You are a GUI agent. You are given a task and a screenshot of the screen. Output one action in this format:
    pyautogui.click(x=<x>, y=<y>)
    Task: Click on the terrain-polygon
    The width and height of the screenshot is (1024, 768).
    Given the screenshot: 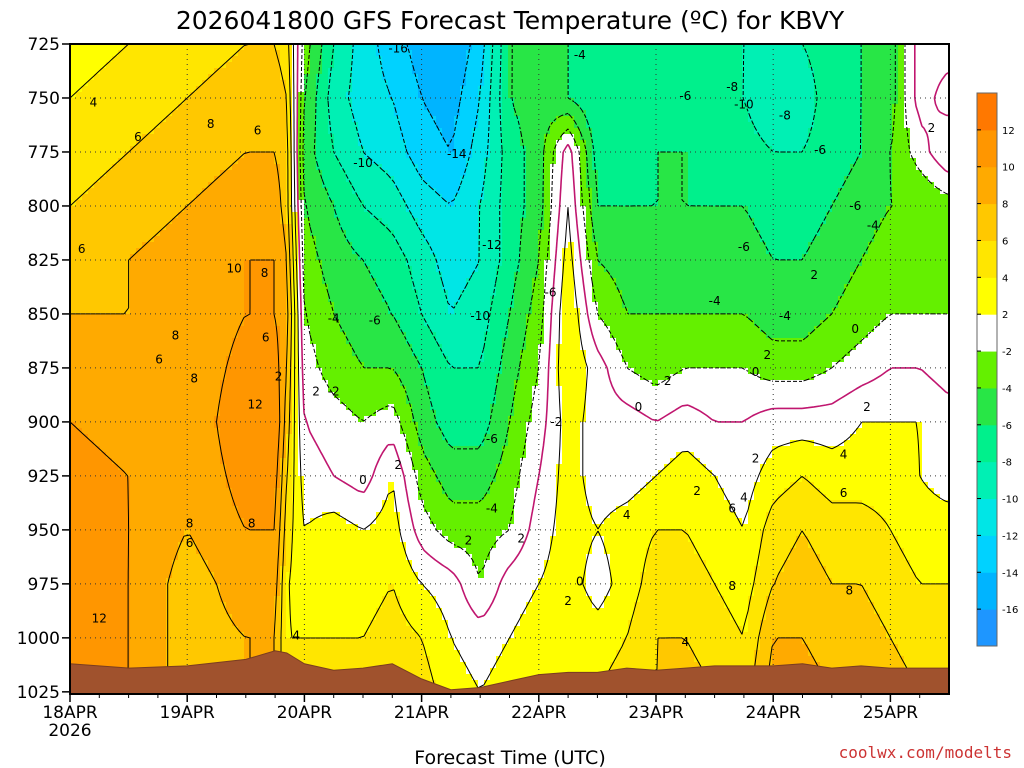 What is the action you would take?
    pyautogui.click(x=509, y=672)
    